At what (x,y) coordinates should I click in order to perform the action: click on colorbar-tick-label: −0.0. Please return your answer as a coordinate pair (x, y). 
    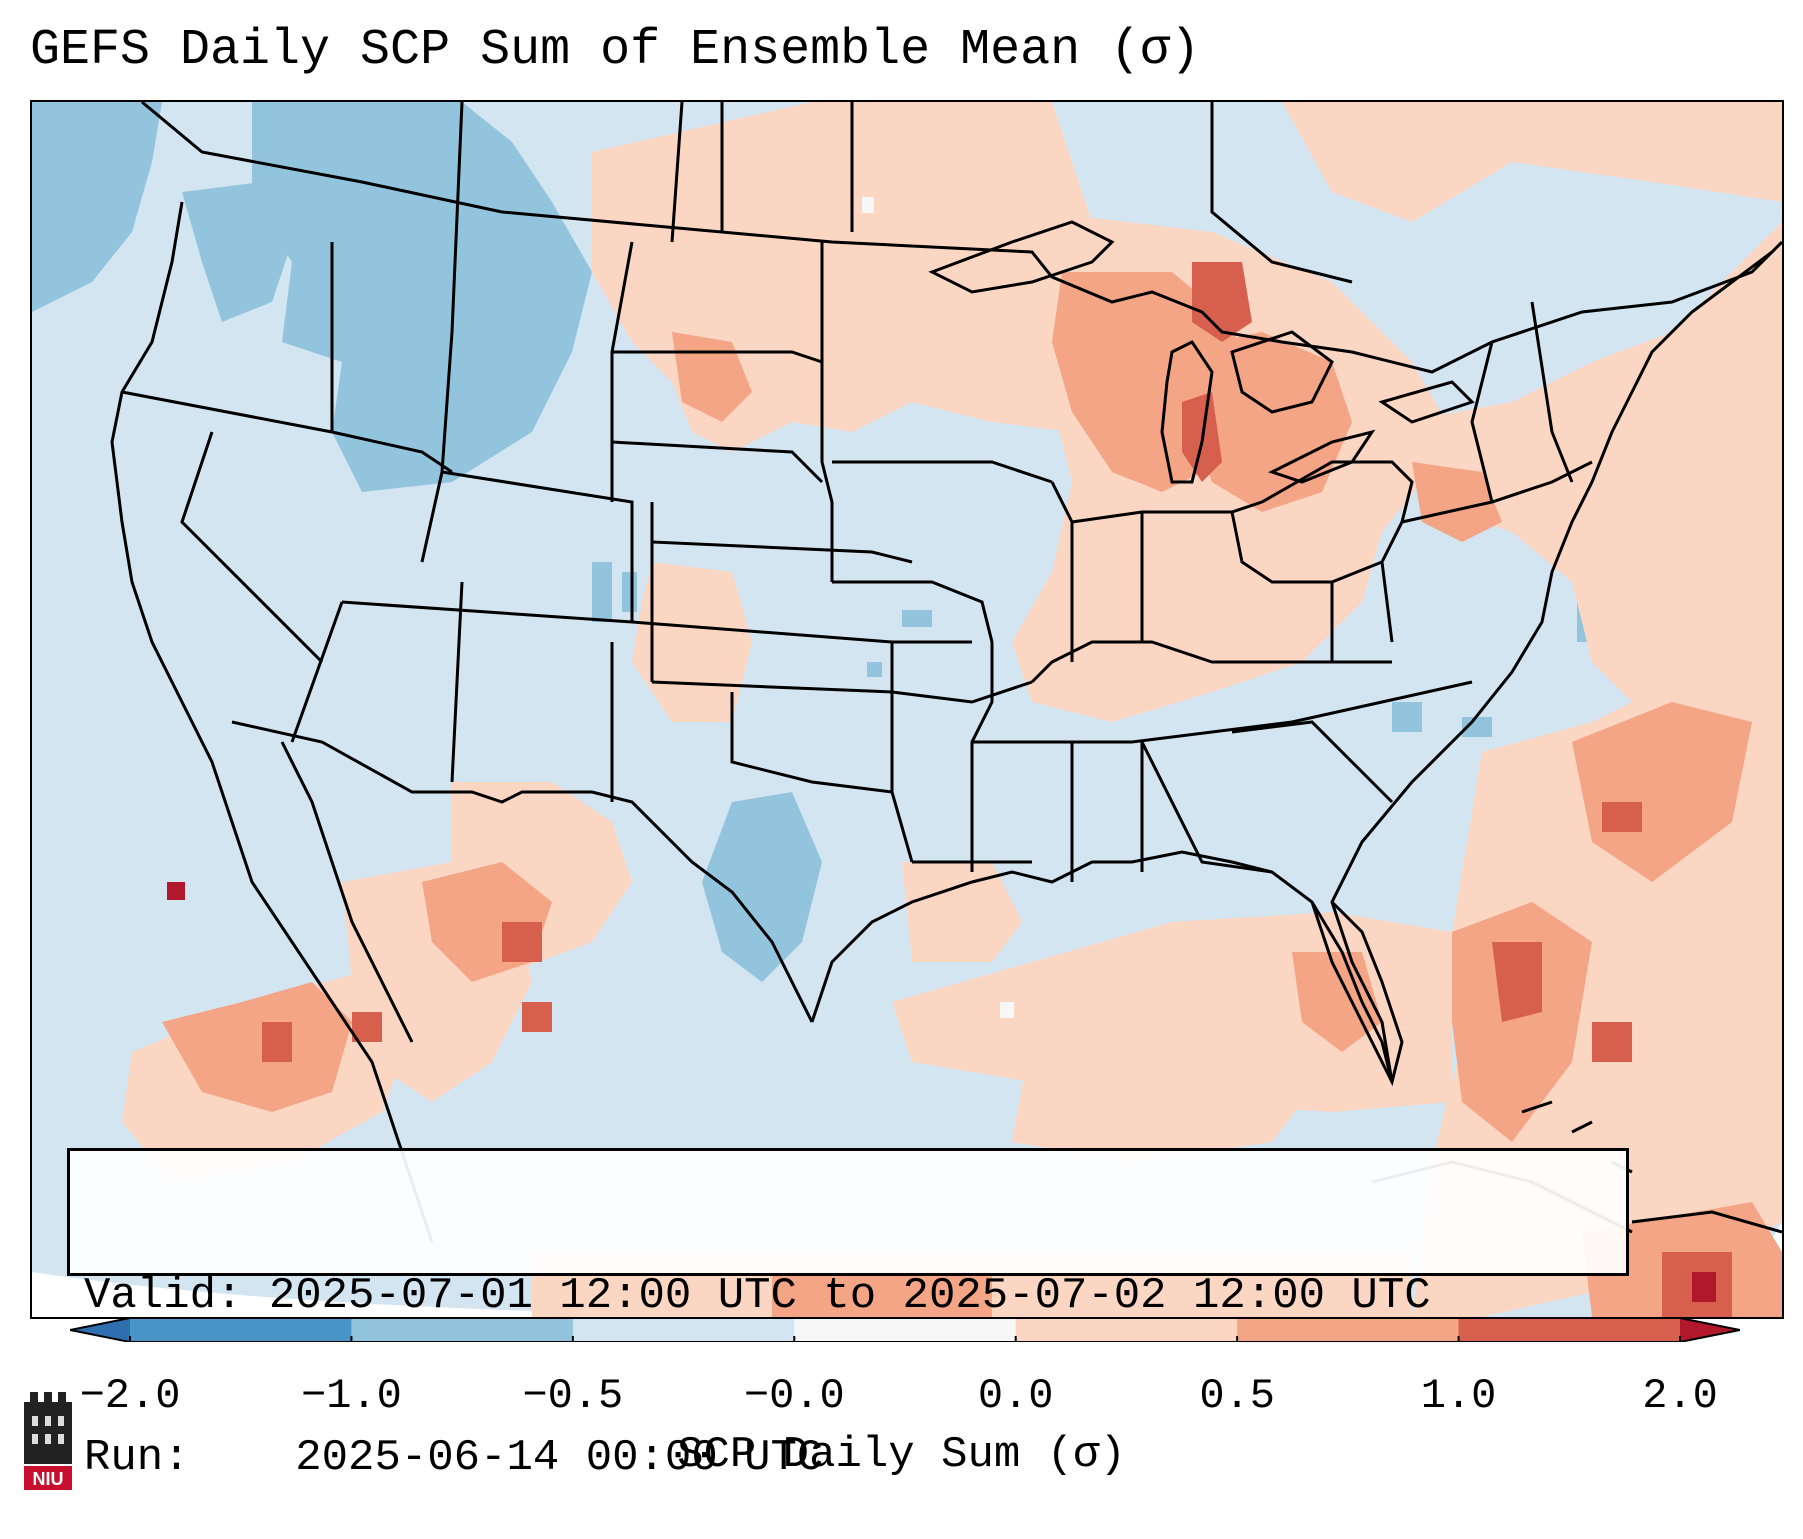
    Looking at the image, I should click on (794, 1396).